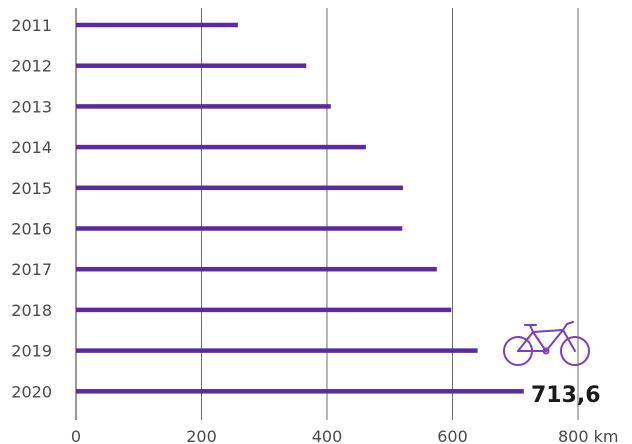 This screenshot has height=444, width=632. What do you see at coordinates (277, 350) in the screenshot?
I see `bar-2019` at bounding box center [277, 350].